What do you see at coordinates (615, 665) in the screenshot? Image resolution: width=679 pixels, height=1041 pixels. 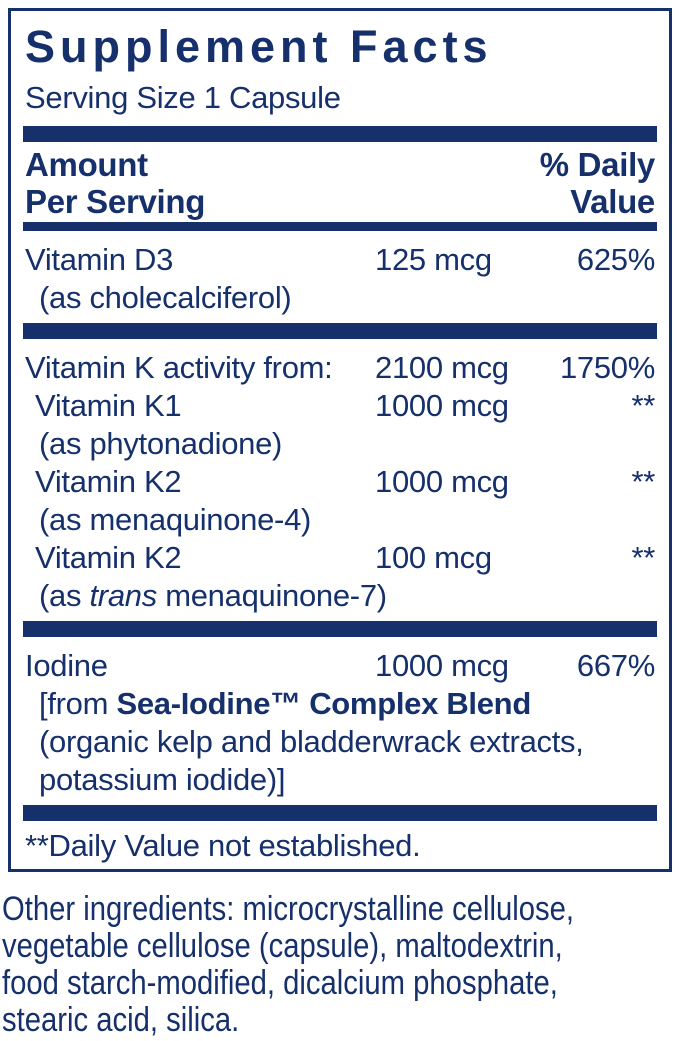 I see `nutrient-daily-value: 667%` at bounding box center [615, 665].